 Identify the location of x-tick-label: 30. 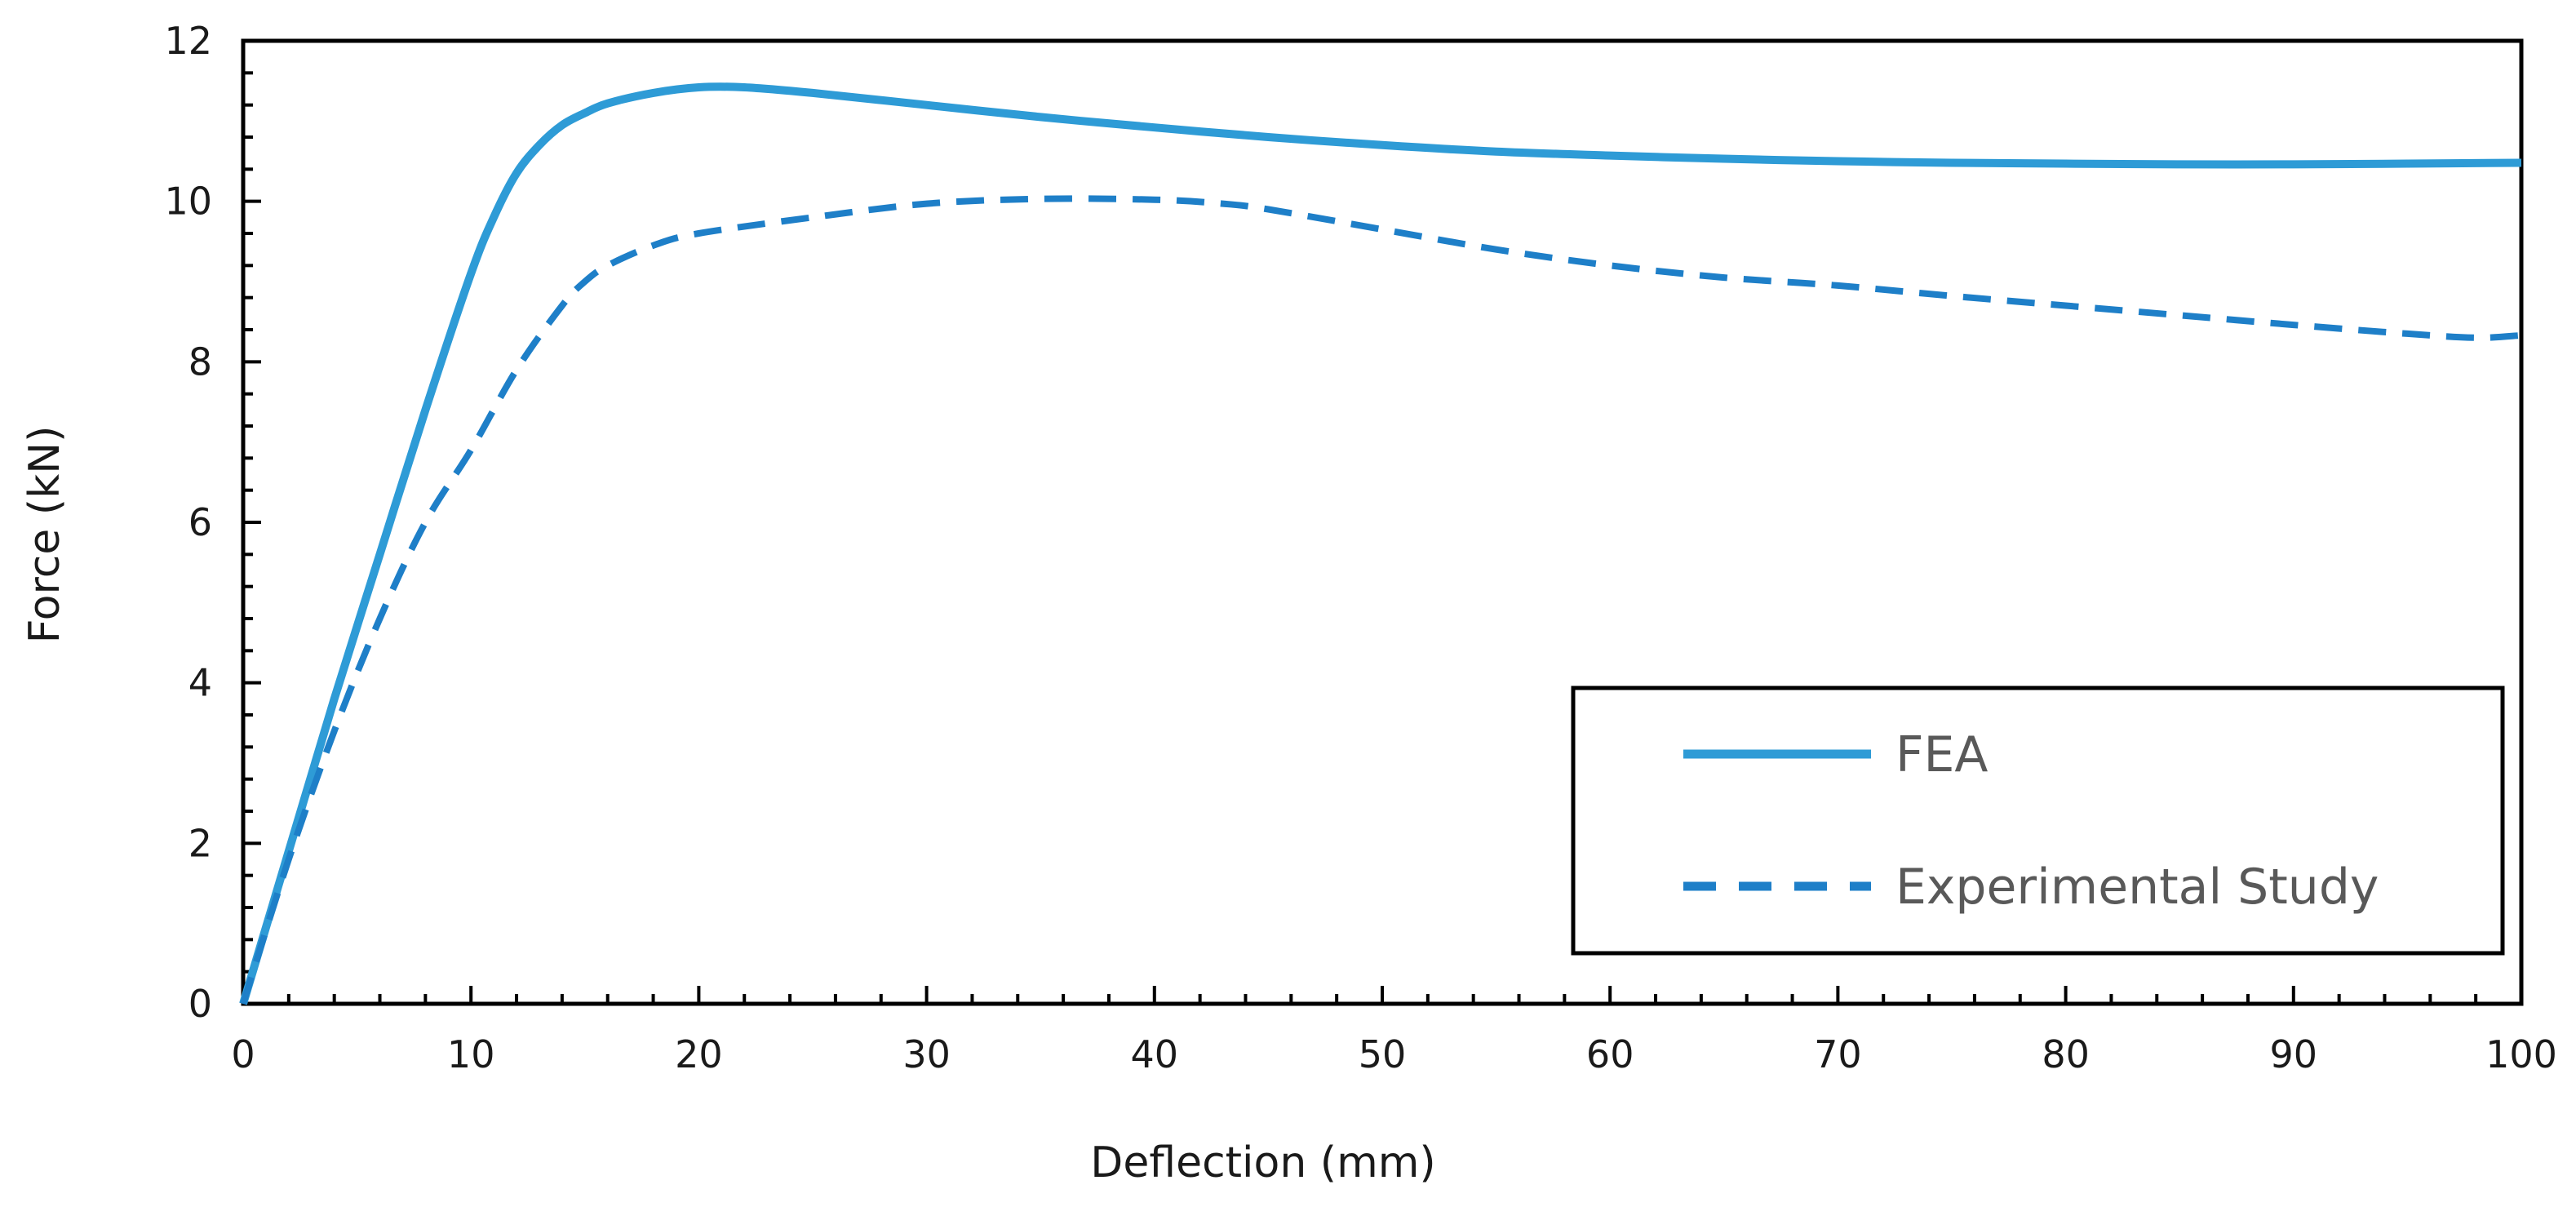
(926, 1054).